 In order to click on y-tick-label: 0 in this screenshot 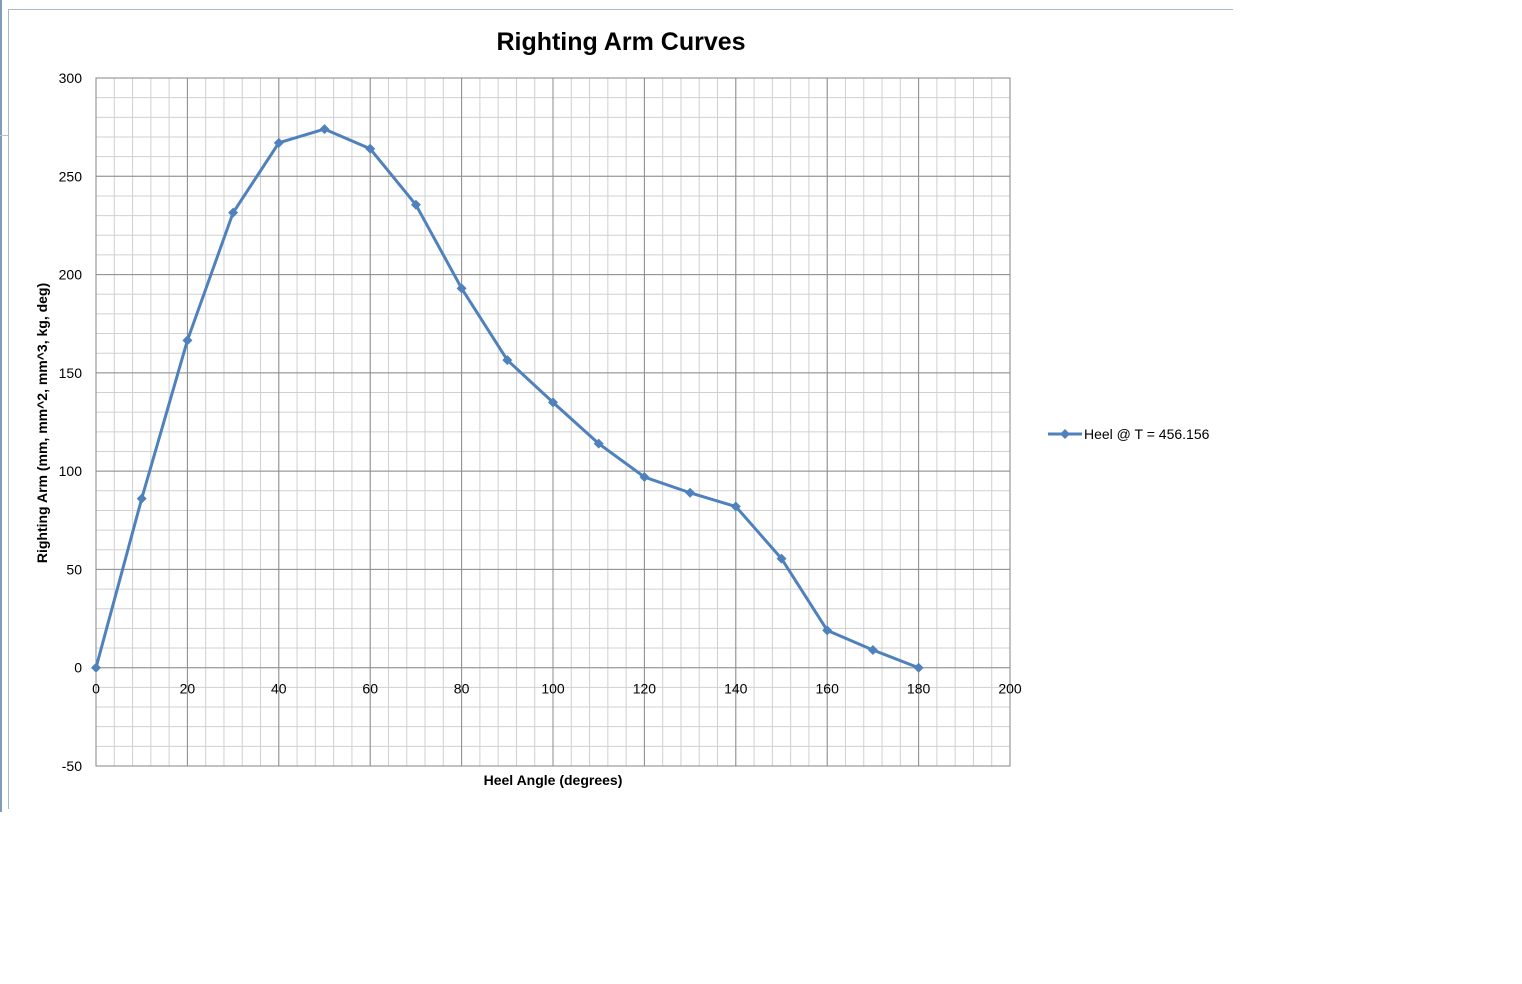, I will do `click(78, 668)`.